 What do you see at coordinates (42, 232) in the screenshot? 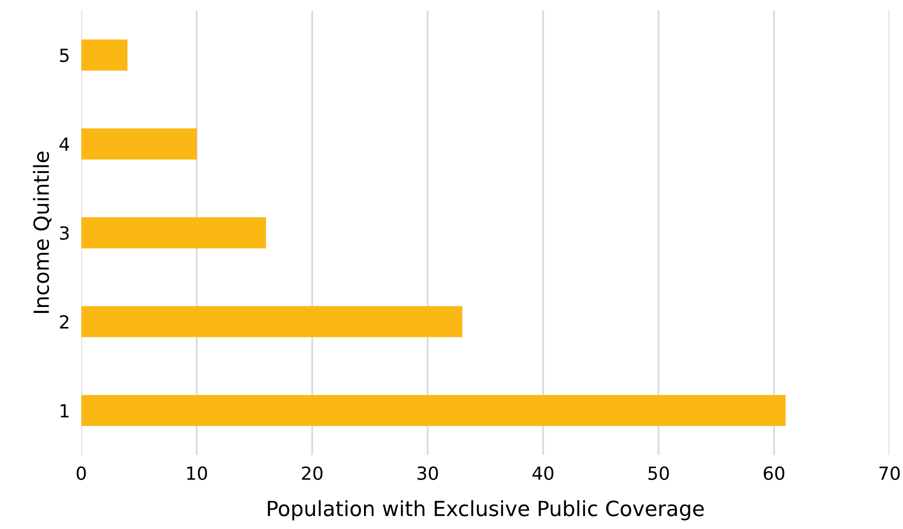
I see `y-axis-title: Income Quintile` at bounding box center [42, 232].